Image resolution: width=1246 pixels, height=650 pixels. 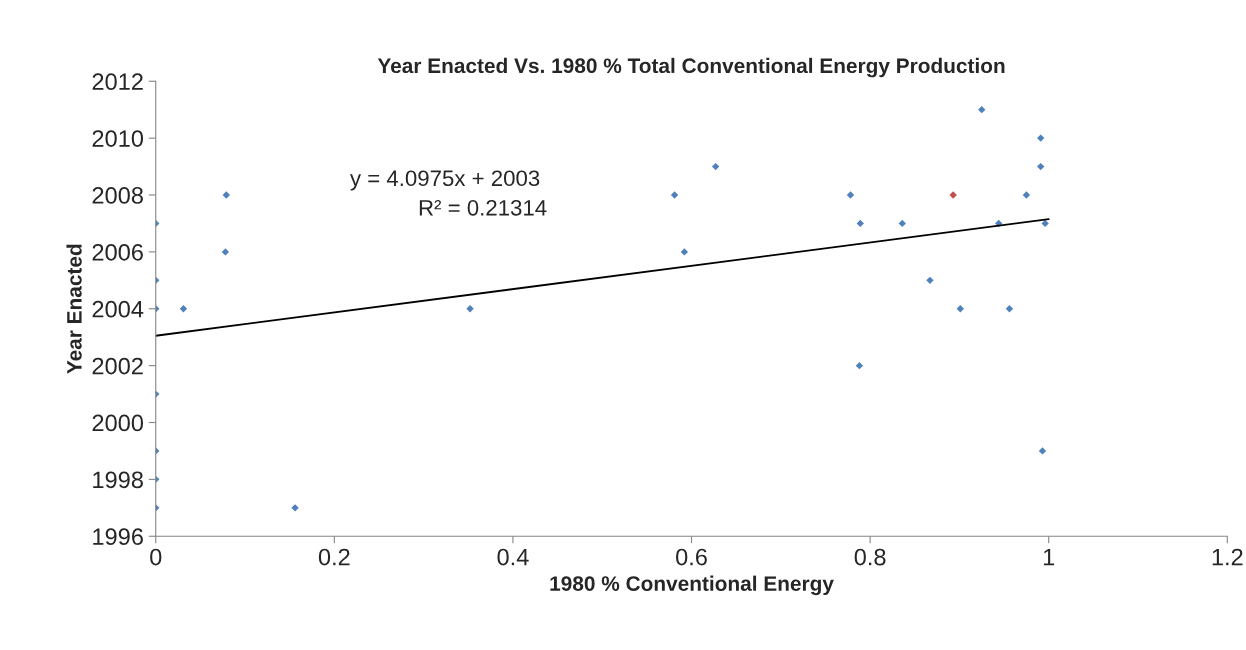 What do you see at coordinates (692, 585) in the screenshot?
I see `x-axis-title: 1980 % Conventional Energy` at bounding box center [692, 585].